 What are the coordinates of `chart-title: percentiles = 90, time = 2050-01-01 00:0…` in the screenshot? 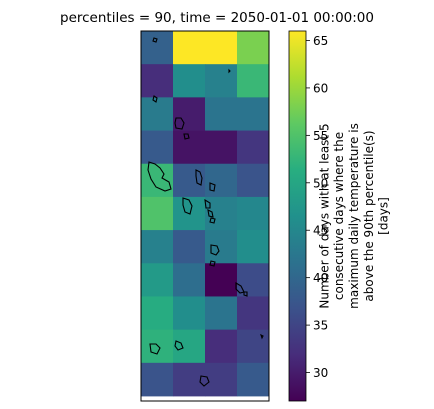 It's located at (217, 18).